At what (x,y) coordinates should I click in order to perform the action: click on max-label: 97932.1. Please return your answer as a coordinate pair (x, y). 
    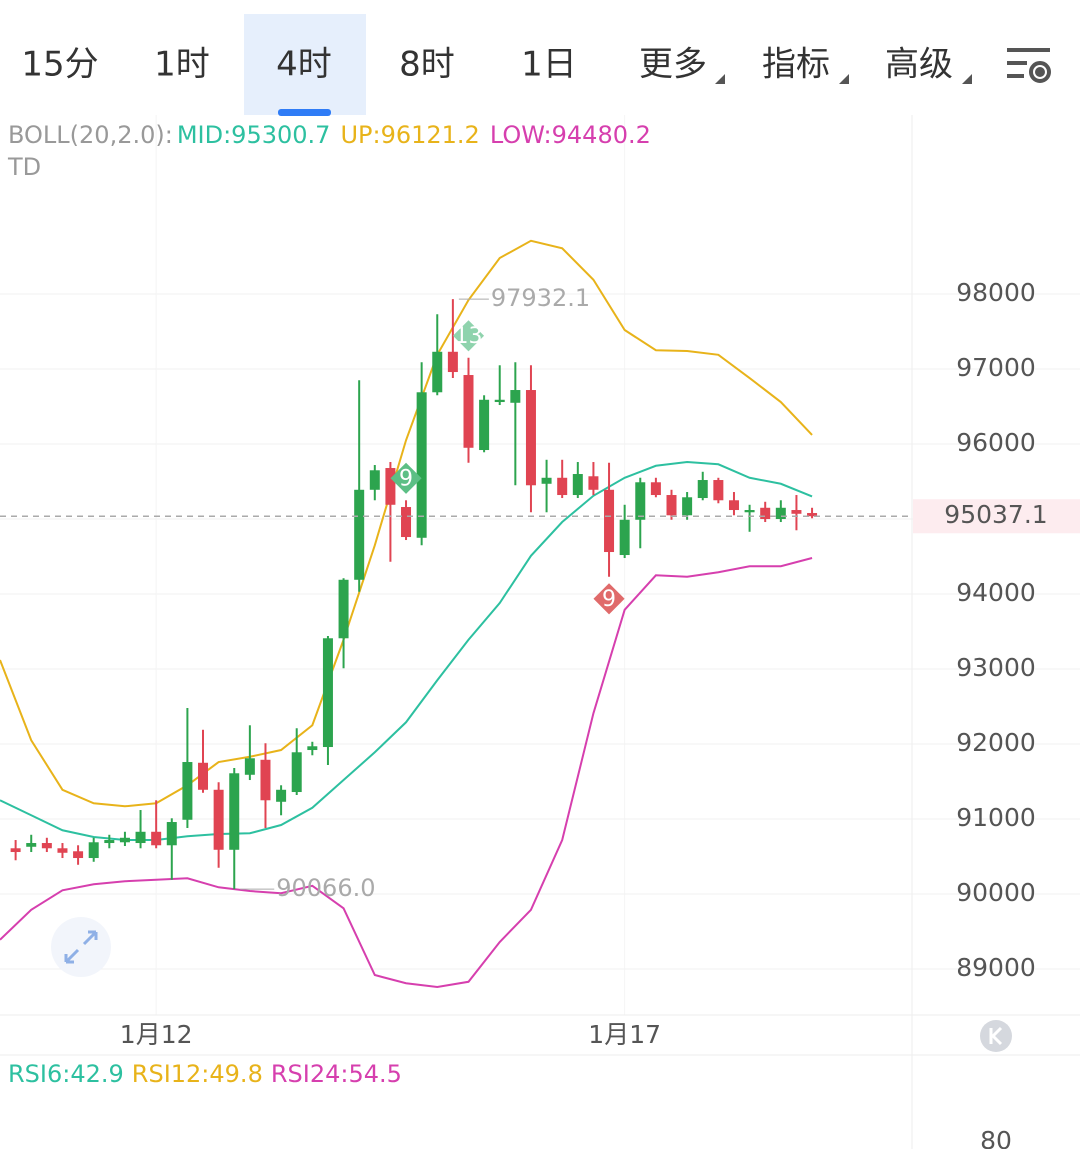
    Looking at the image, I should click on (540, 298).